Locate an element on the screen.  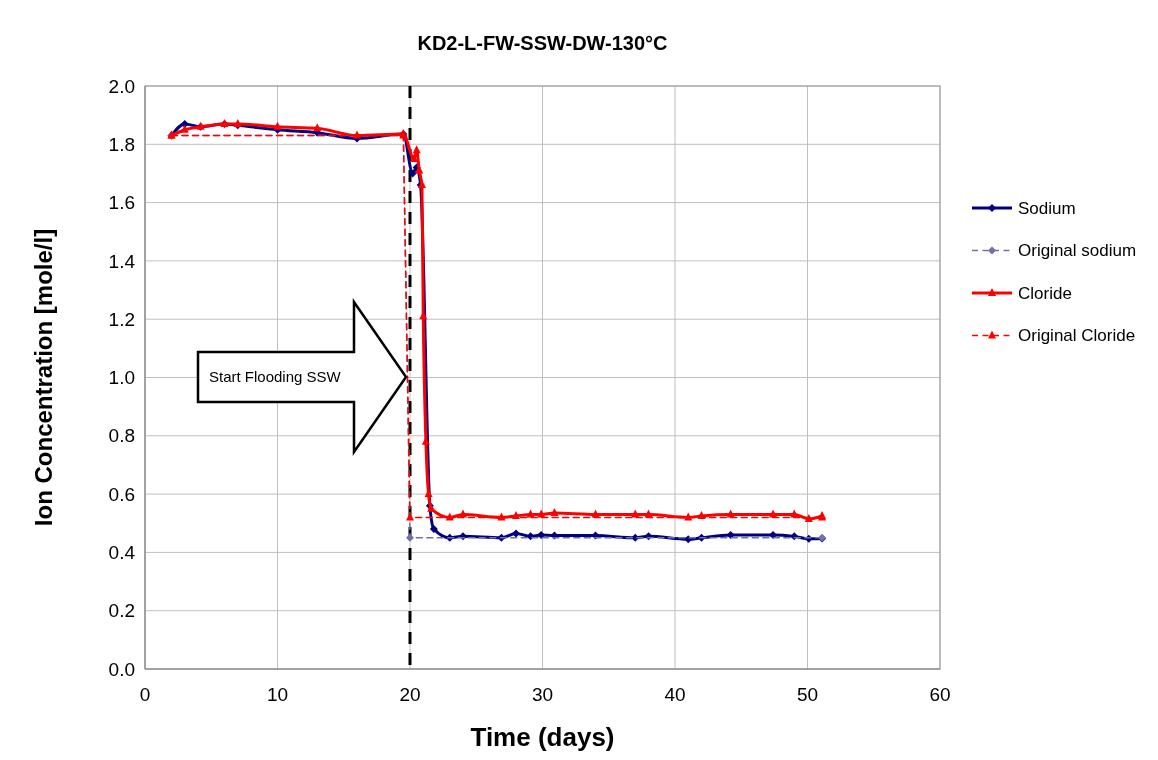
y-tick-label: 1.8 is located at coordinates (121, 144).